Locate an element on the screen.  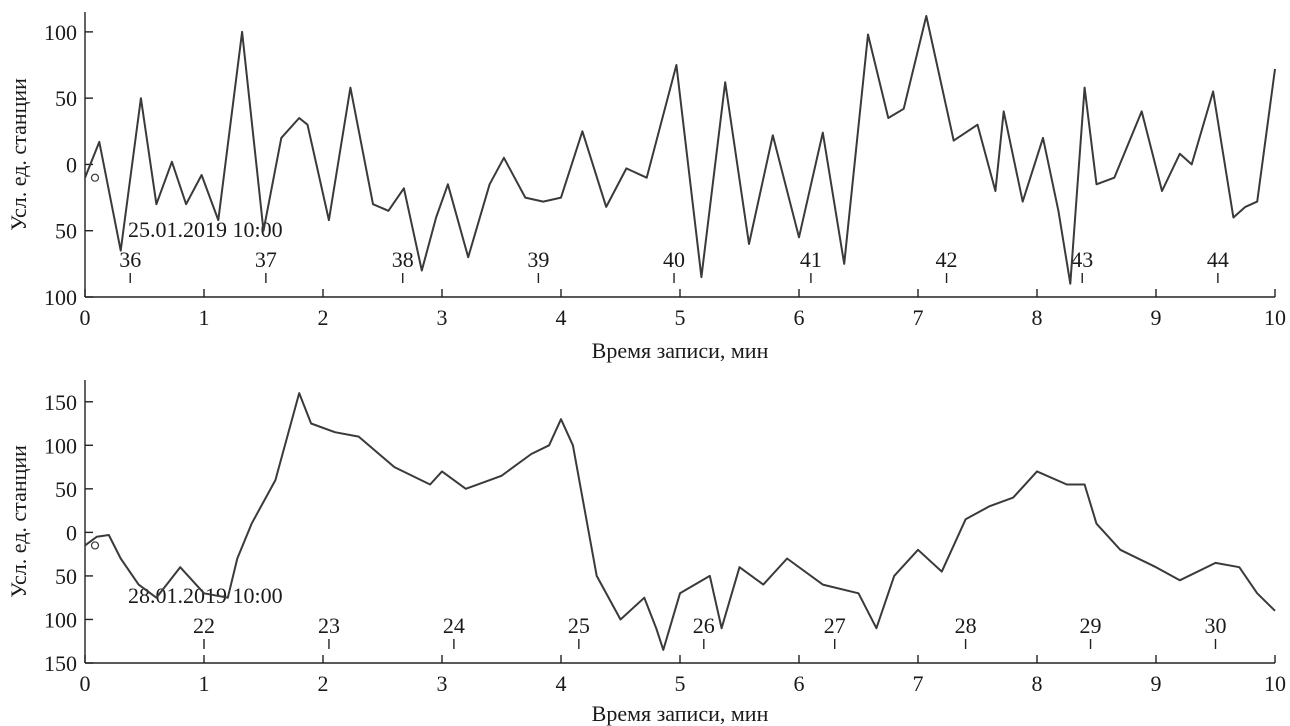
chart-1-minute-marker-label: 24 is located at coordinates (454, 625).